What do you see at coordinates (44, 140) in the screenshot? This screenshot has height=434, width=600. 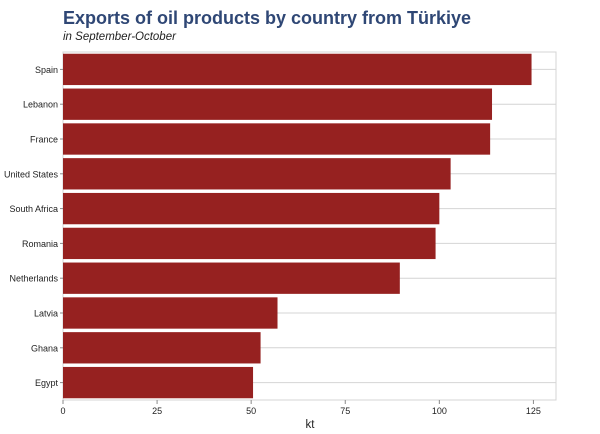 I see `category-label: France` at bounding box center [44, 140].